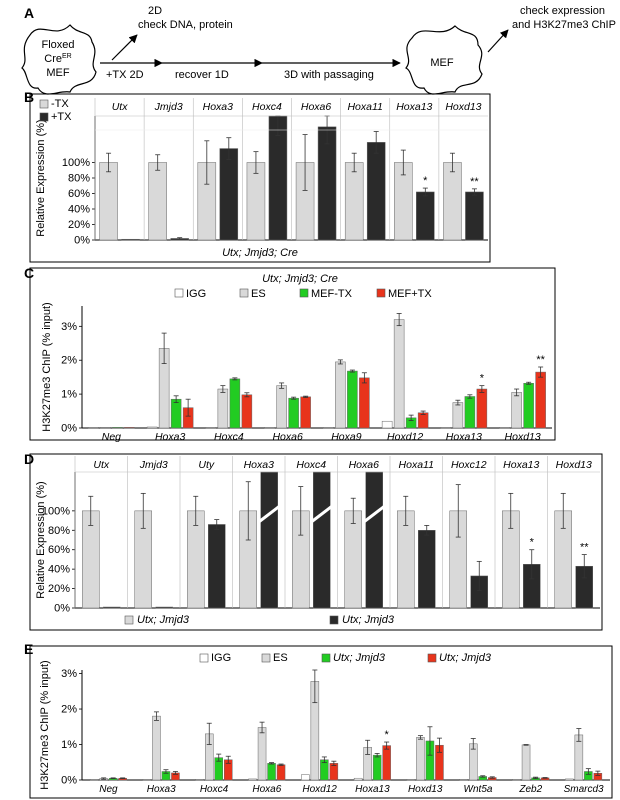  Describe the element at coordinates (58, 73) in the screenshot. I see `cell1-line3: MEF` at that location.